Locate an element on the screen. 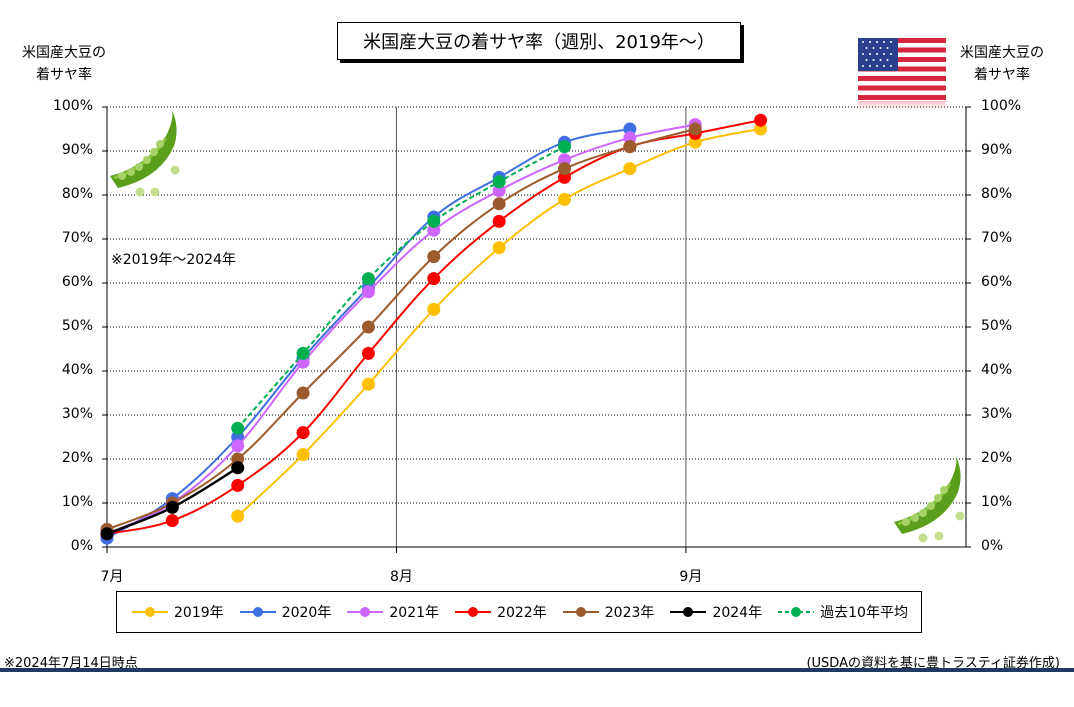 The width and height of the screenshot is (1074, 707). y-tick-label-left: 0% is located at coordinates (81, 546).